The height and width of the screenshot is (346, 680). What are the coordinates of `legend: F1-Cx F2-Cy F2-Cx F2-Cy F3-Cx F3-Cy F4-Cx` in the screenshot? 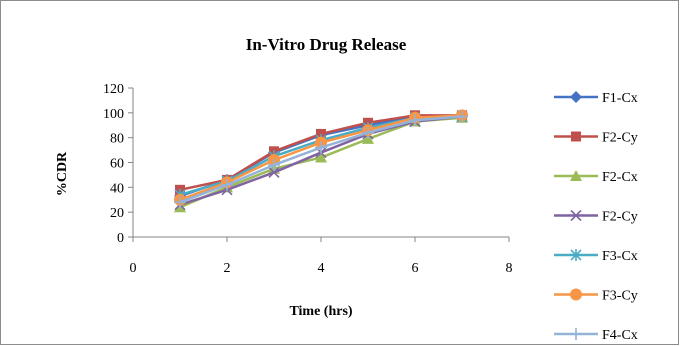 It's located at (596, 217).